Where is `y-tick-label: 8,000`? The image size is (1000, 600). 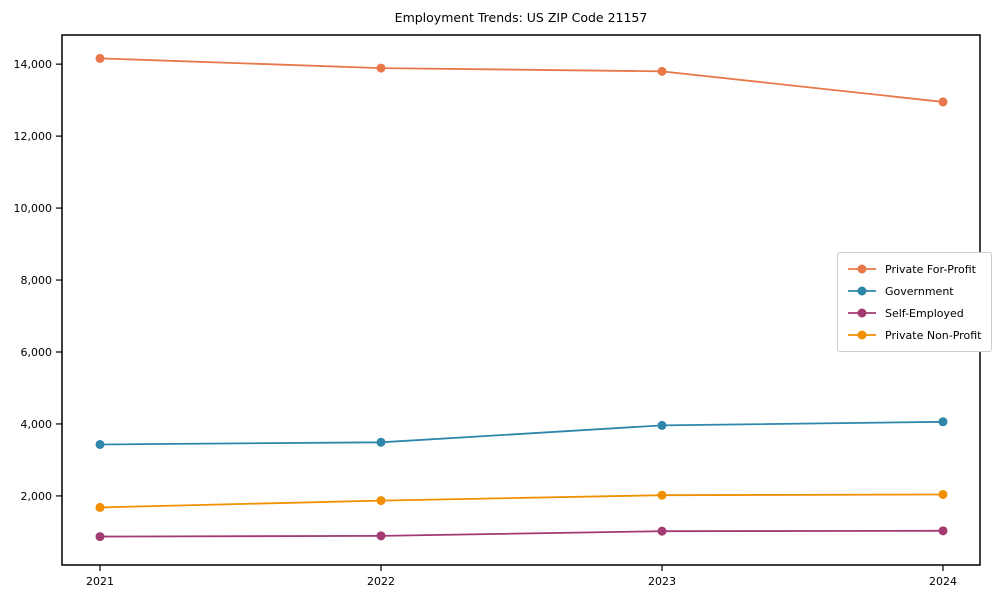
y-tick-label: 8,000 is located at coordinates (37, 280).